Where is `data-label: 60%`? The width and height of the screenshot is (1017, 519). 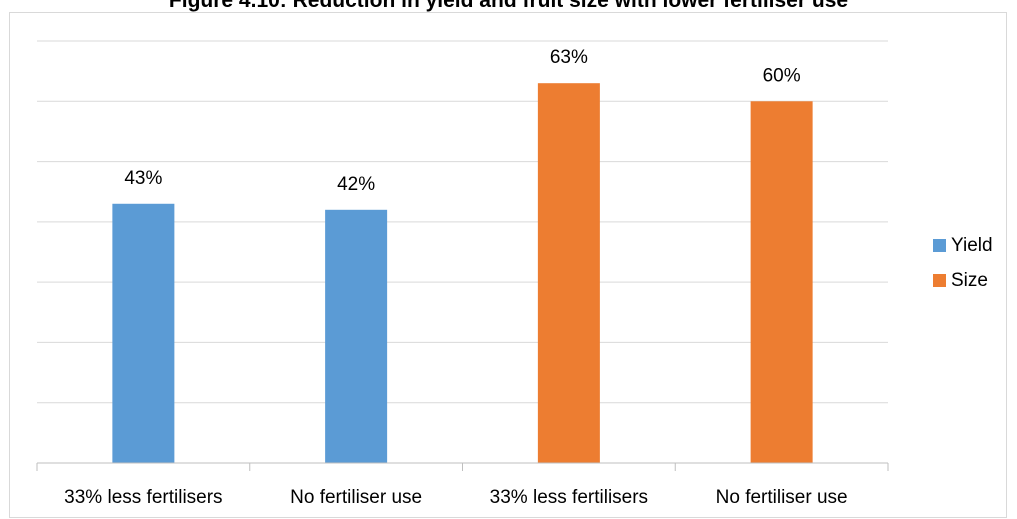
data-label: 60% is located at coordinates (782, 75).